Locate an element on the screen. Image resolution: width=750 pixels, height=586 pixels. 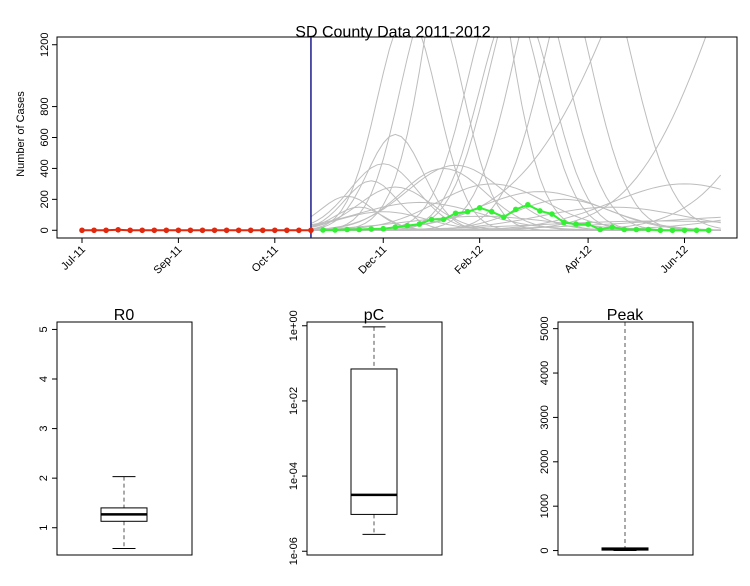
pc-boxplot: pC 1e-06 1e-04 1e-02 1e+00 is located at coordinates (365, 436).